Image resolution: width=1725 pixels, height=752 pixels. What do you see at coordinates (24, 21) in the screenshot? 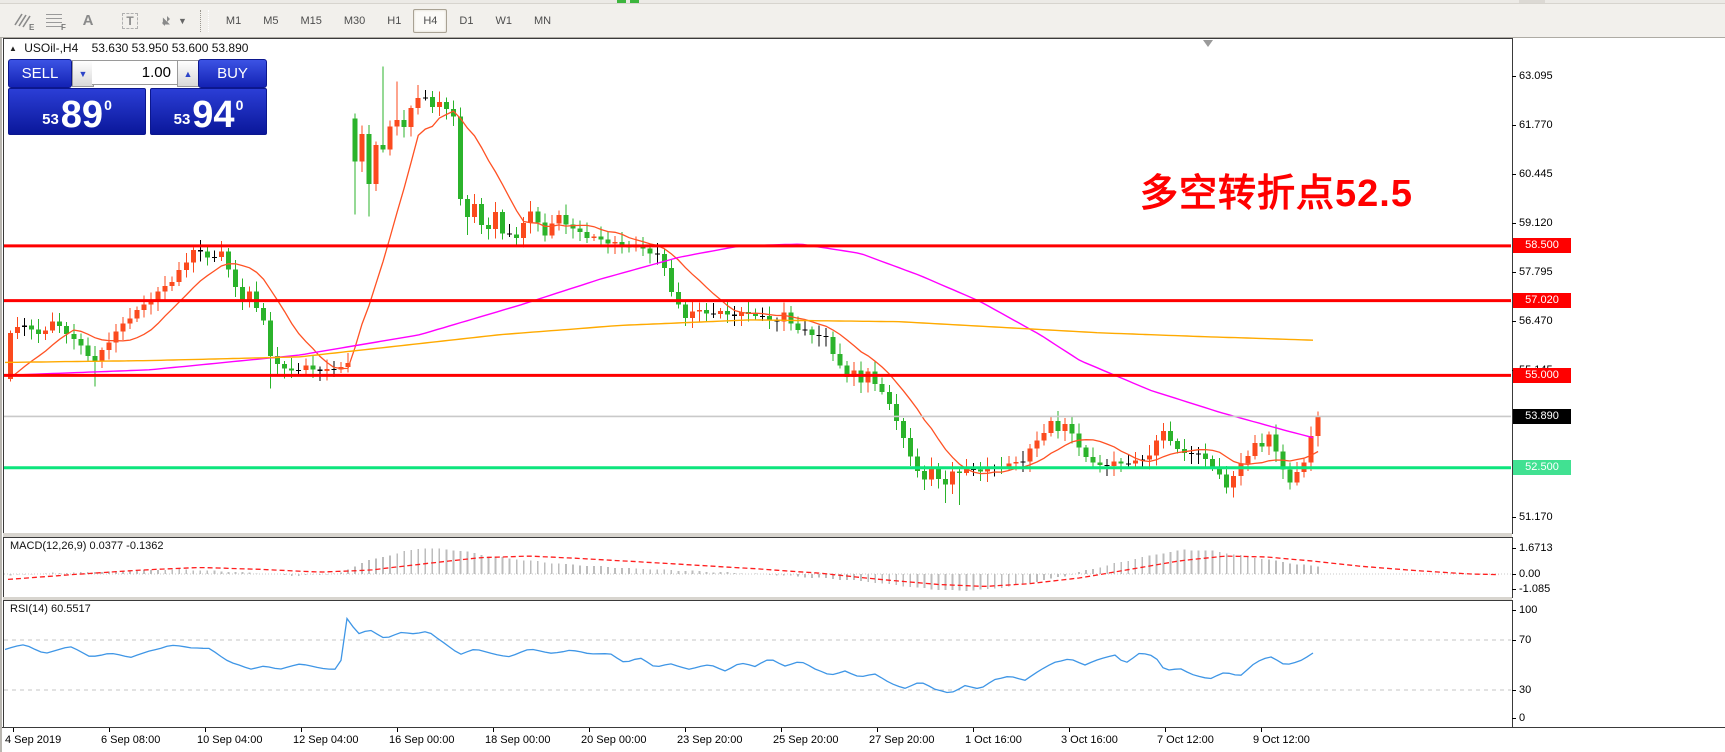
I see `expert-advisor-icon: E` at bounding box center [24, 21].